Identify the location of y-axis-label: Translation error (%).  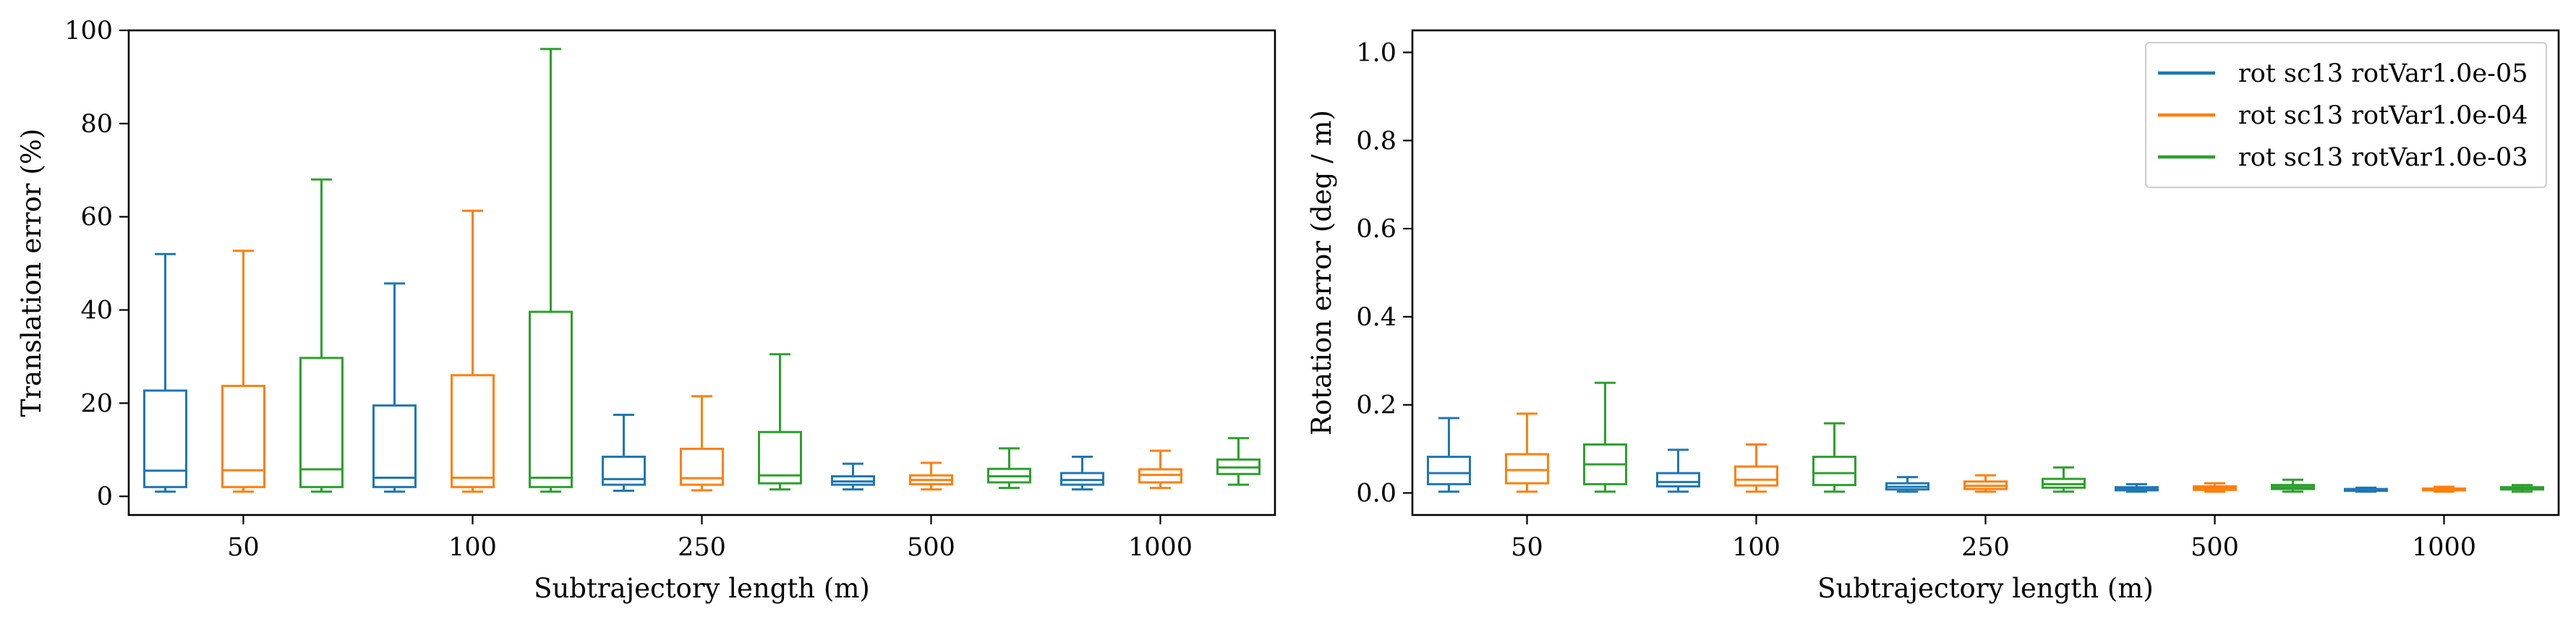
(31, 273).